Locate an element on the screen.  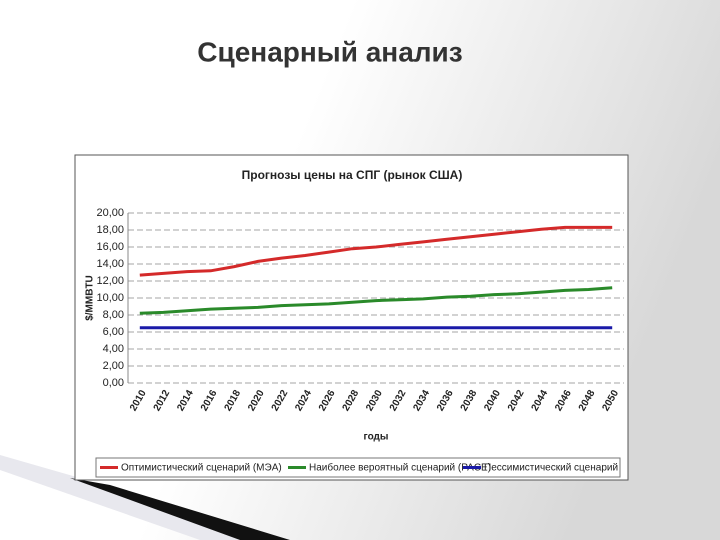
y-tick-label: 4,00 is located at coordinates (113, 349).